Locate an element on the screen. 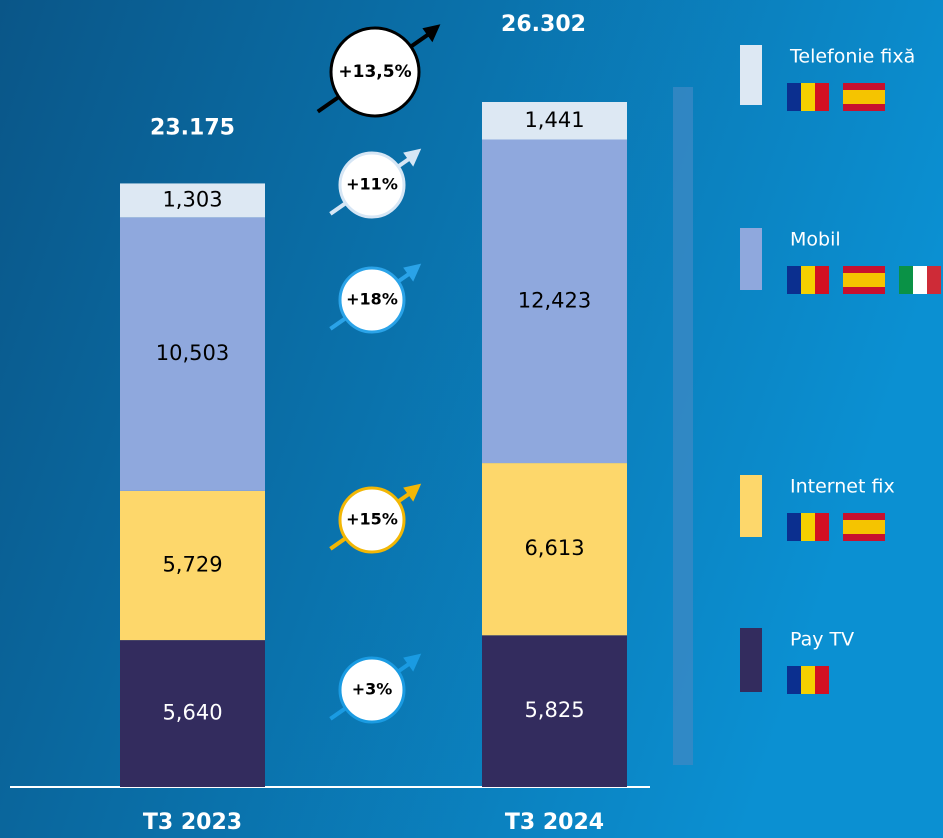  legend-label: Internet fix is located at coordinates (842, 487).